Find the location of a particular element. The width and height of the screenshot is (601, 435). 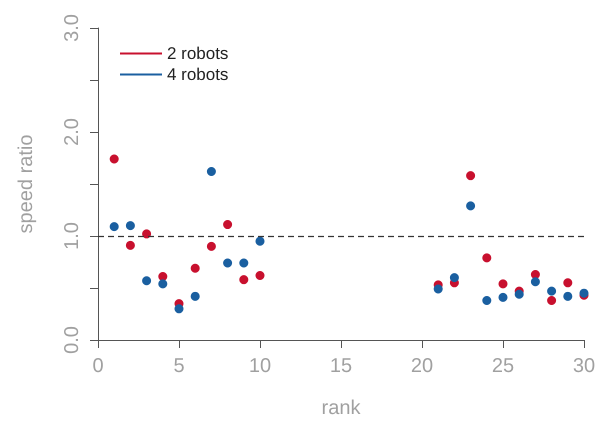

x-tick-label: 5 is located at coordinates (179, 366).